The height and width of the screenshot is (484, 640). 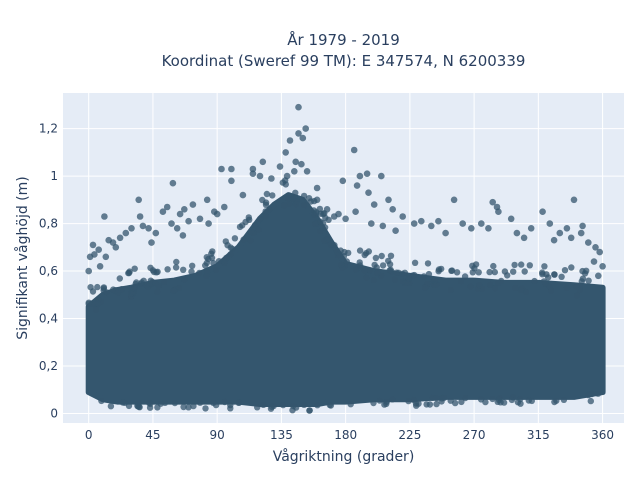 I want to click on x-tick-label: 360, so click(x=602, y=435).